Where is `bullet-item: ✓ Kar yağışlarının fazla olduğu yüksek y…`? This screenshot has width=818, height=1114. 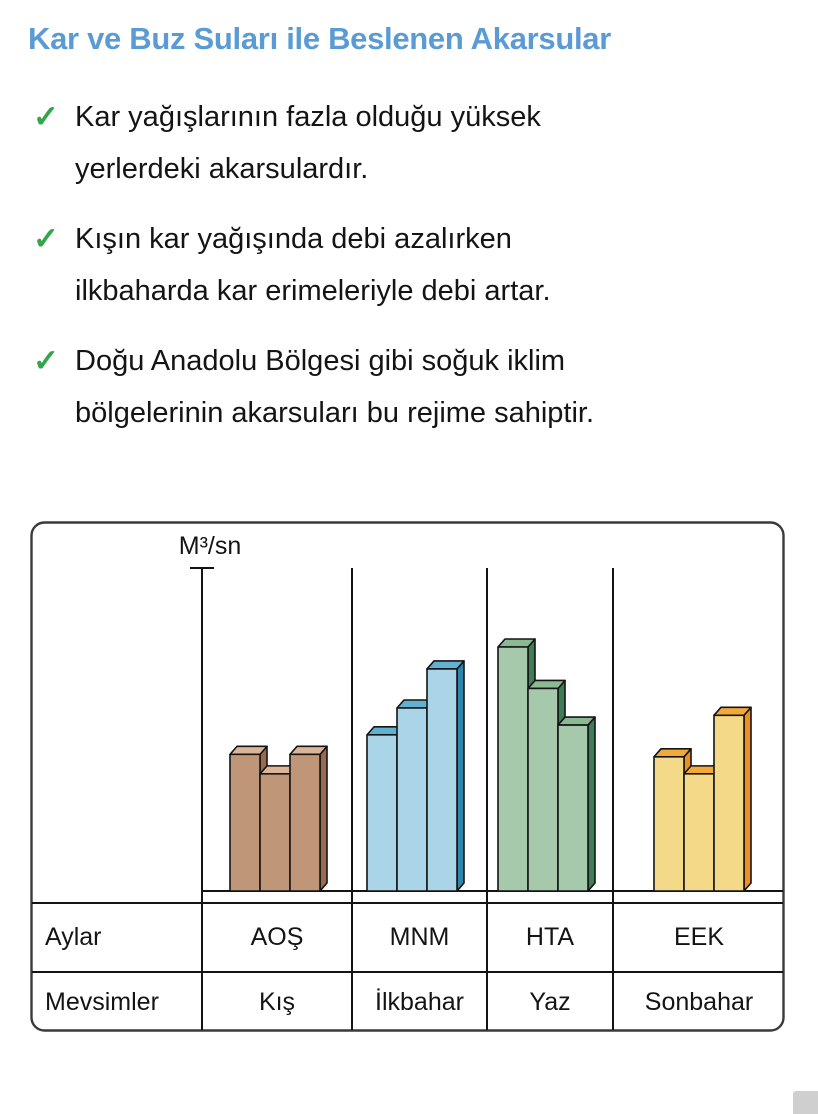
bullet-item: ✓ Kar yağışlarının fazla olduğu yüksek y… is located at coordinates (409, 143).